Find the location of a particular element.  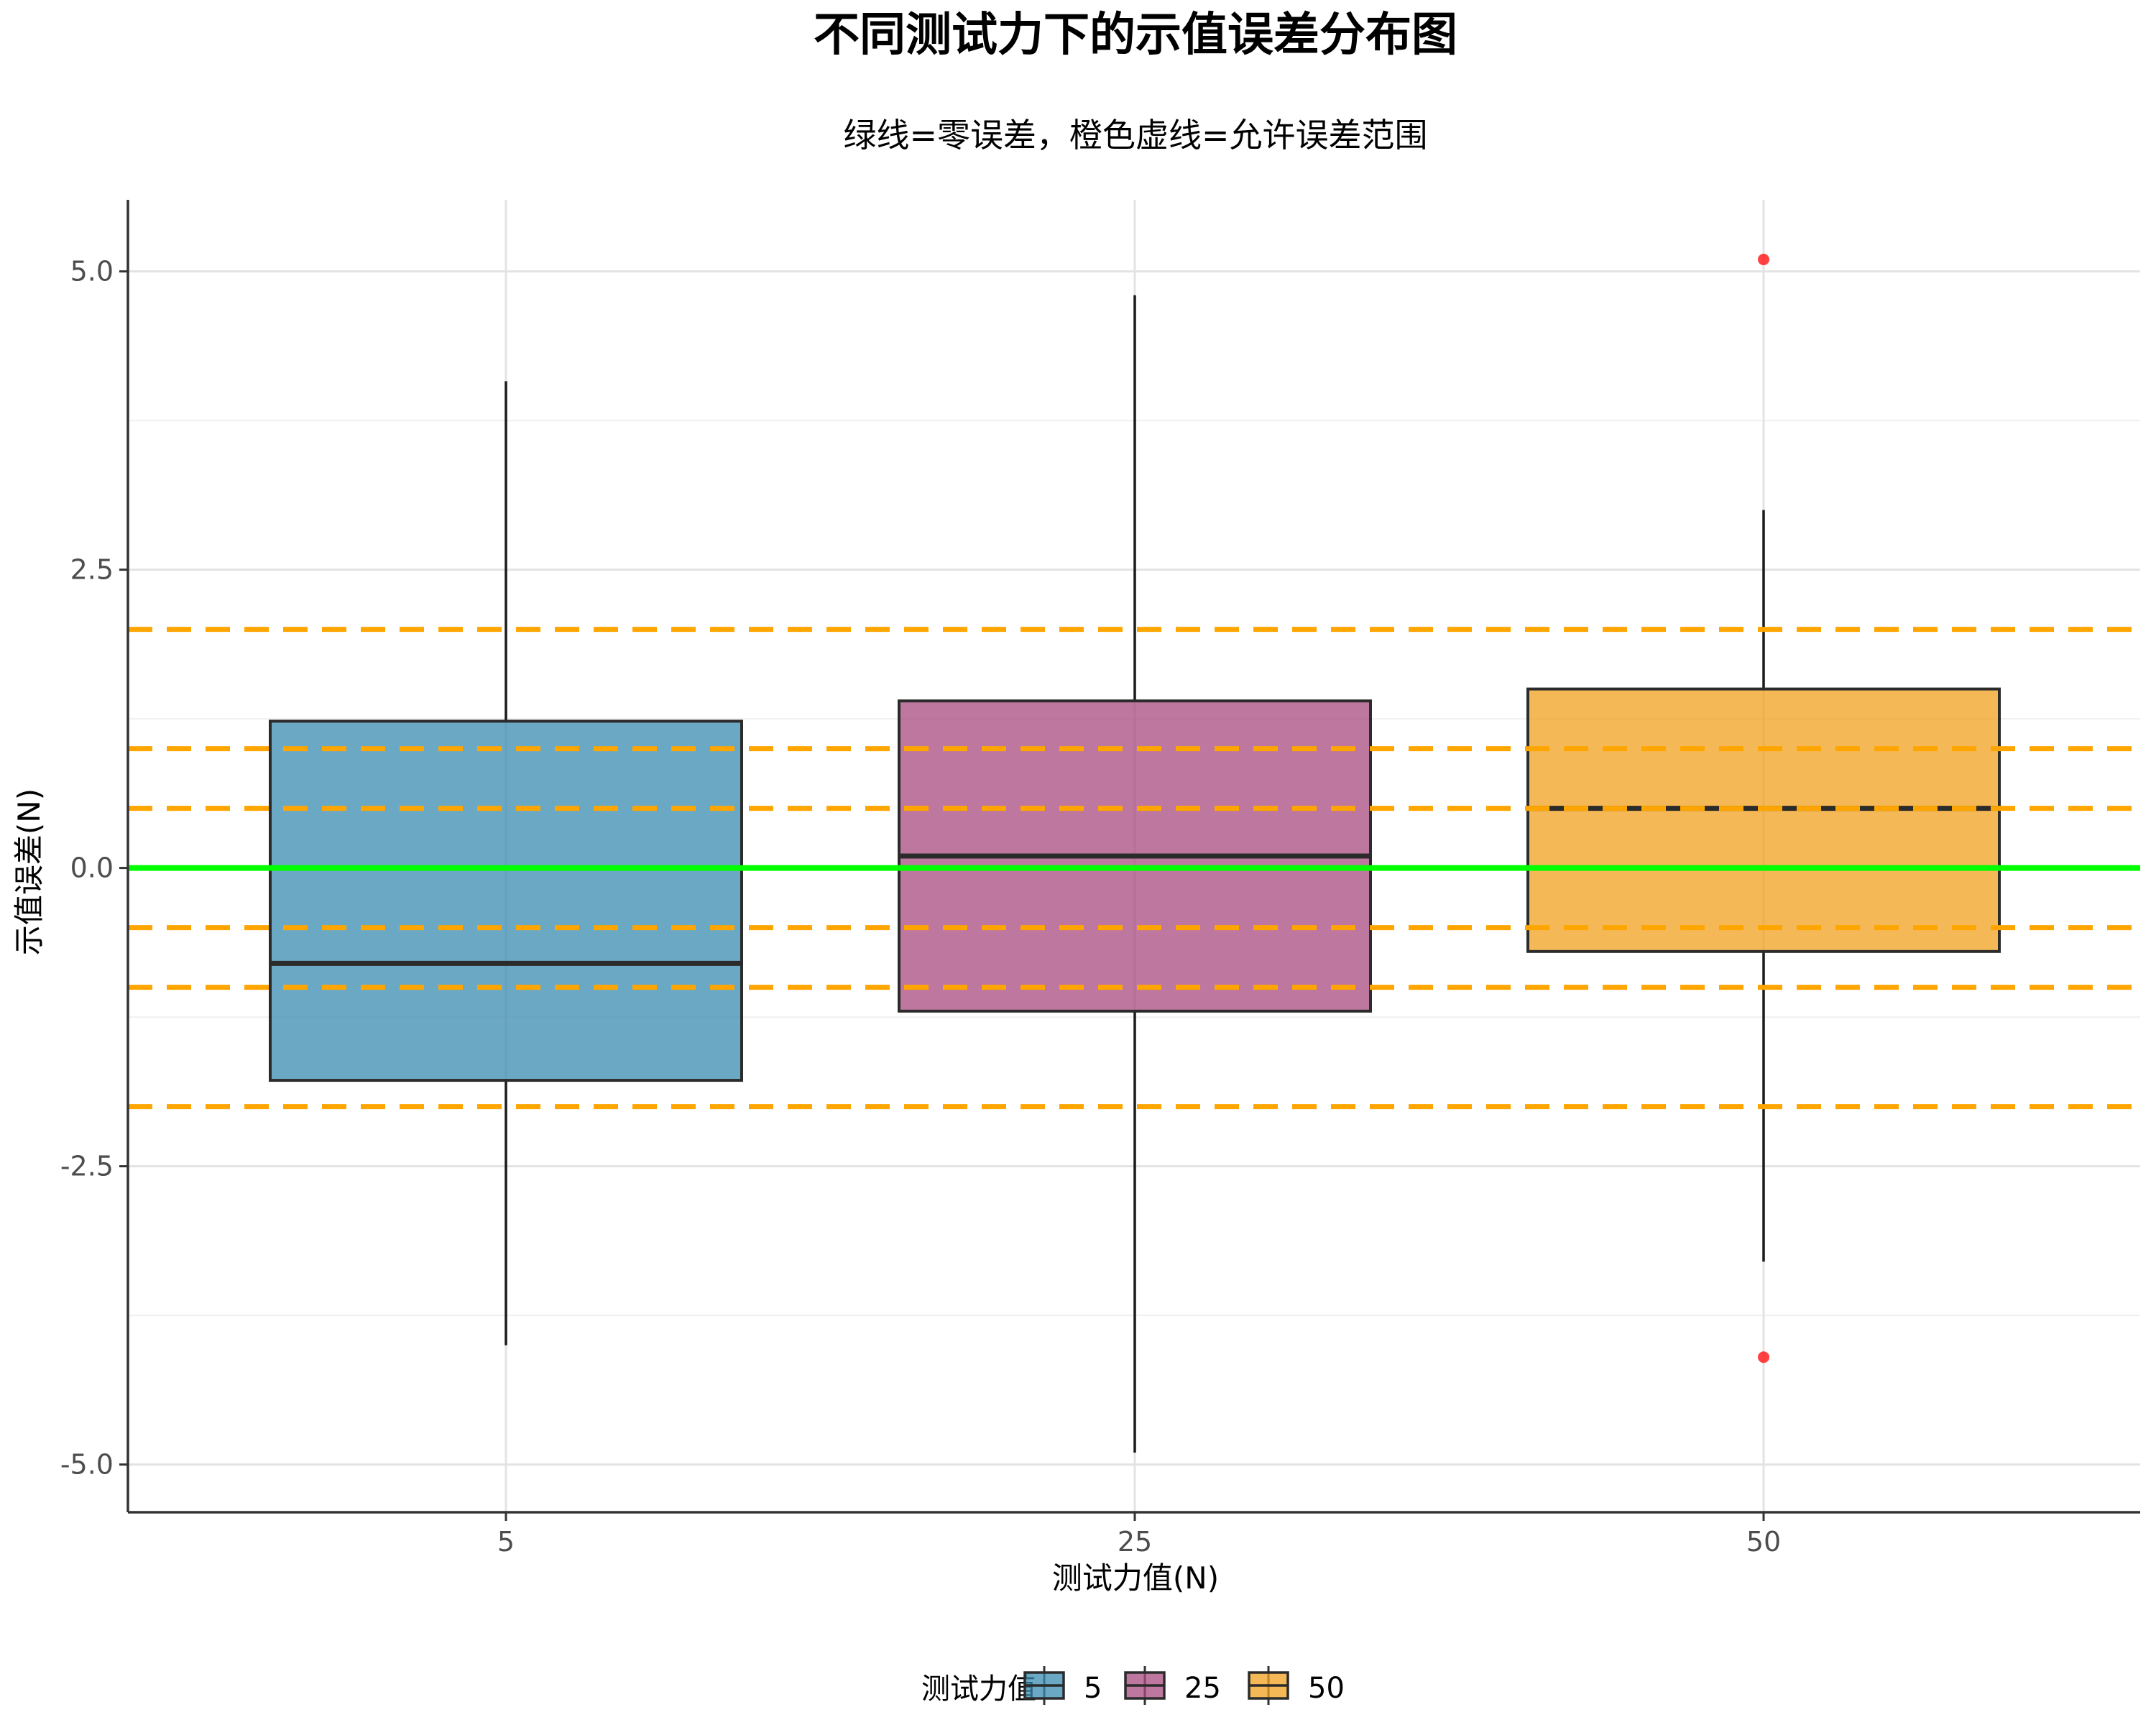

legend-label: 50 is located at coordinates (1326, 1688).